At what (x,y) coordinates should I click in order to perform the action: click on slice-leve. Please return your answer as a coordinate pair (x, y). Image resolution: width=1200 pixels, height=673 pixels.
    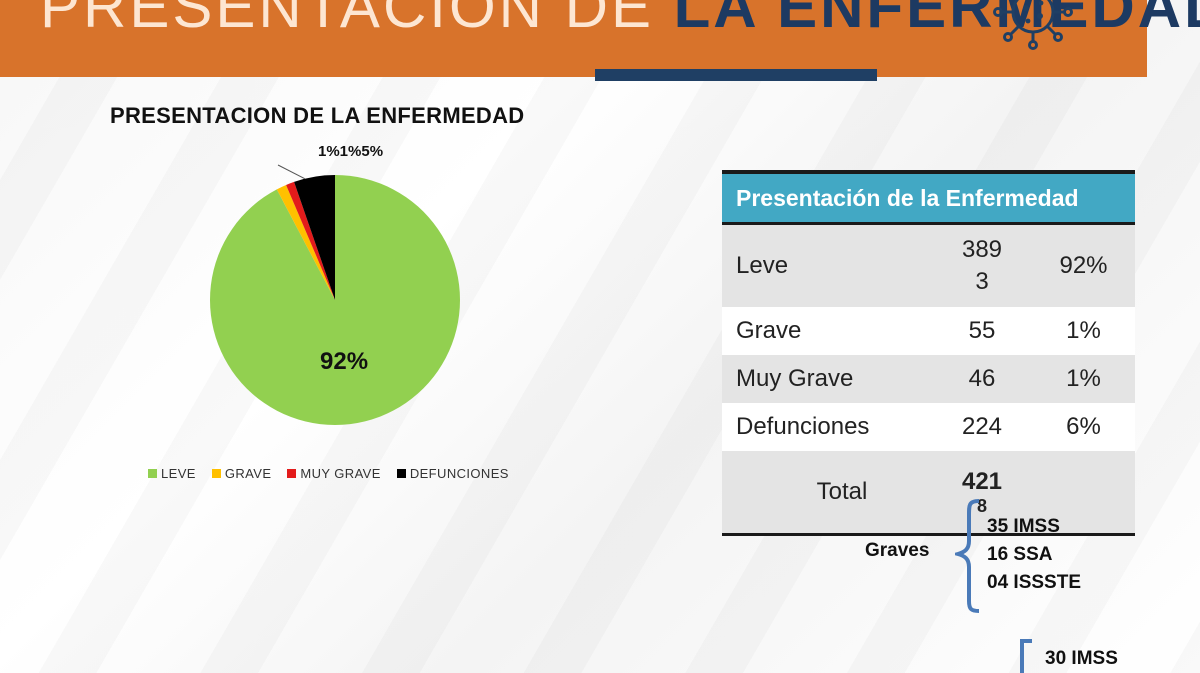
    Looking at the image, I should click on (335, 300).